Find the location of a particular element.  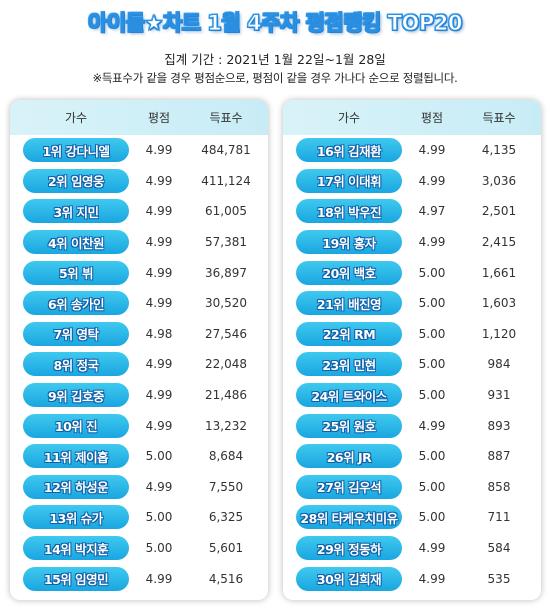

table-row: 27위 김우석 5.00 858 is located at coordinates (412, 487).